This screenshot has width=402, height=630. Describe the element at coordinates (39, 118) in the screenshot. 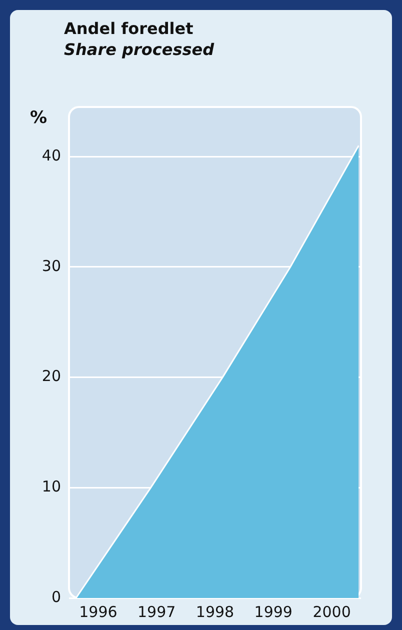

I see `y-axis-title: %` at that location.